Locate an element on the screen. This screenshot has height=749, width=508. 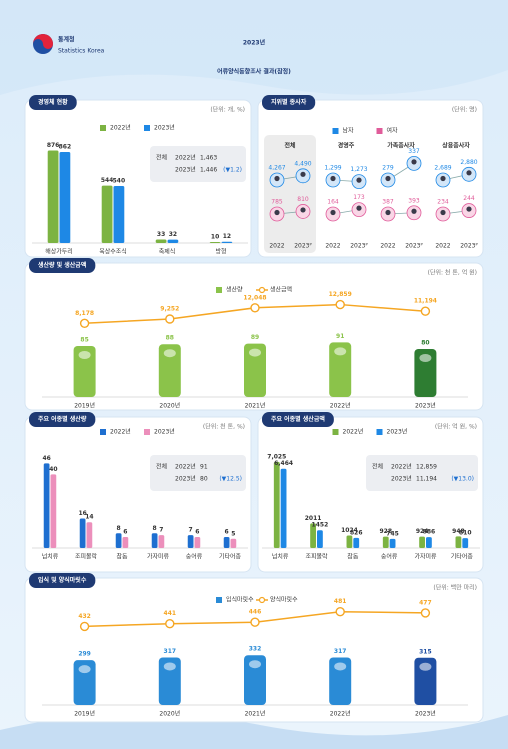
value-label: 14 is located at coordinates (89, 517).